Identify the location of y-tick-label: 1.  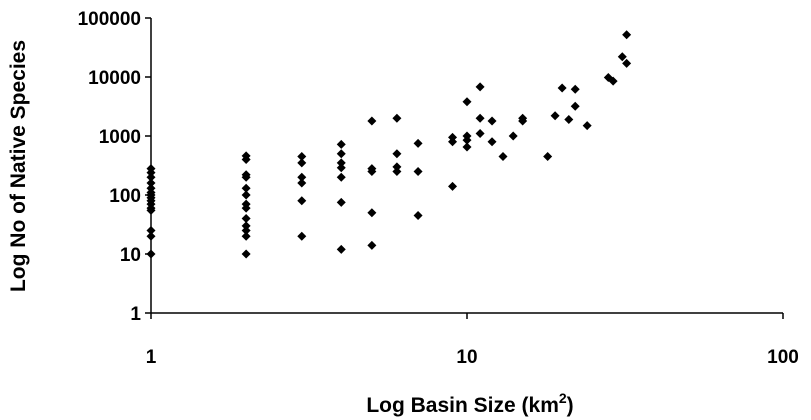
(135, 314).